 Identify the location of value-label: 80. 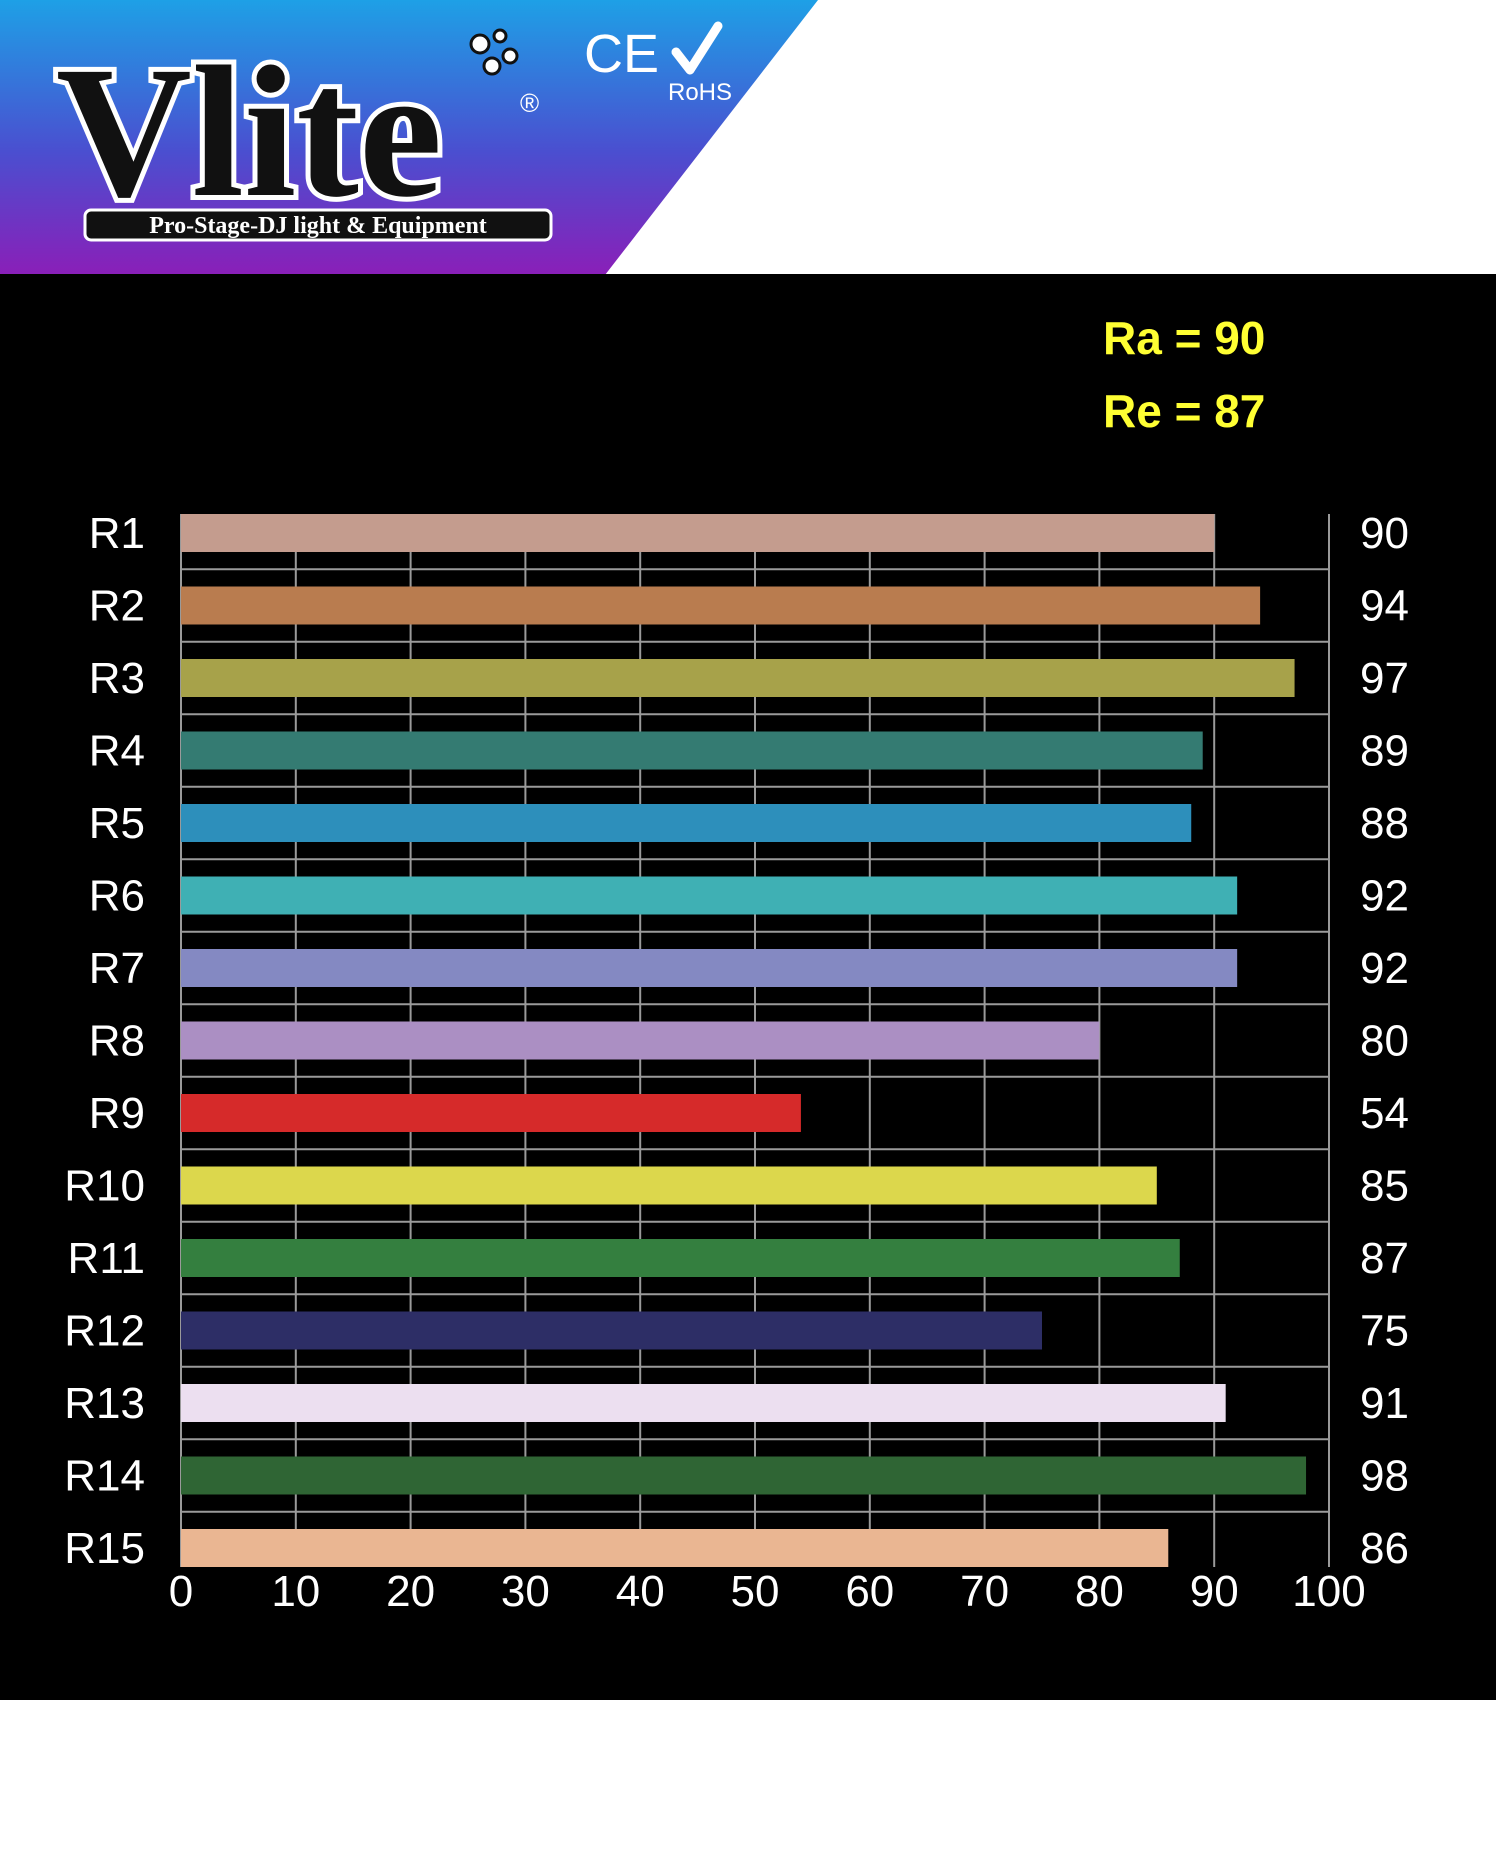
(1384, 1041).